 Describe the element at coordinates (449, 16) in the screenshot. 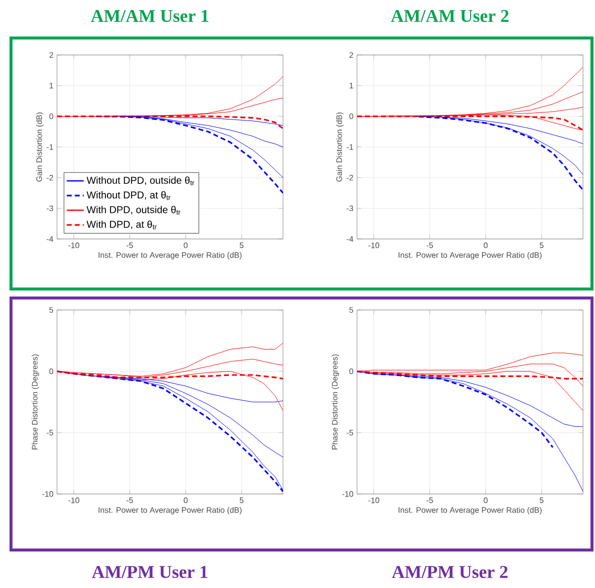

I see `chart-title: AM/AM User 2` at that location.